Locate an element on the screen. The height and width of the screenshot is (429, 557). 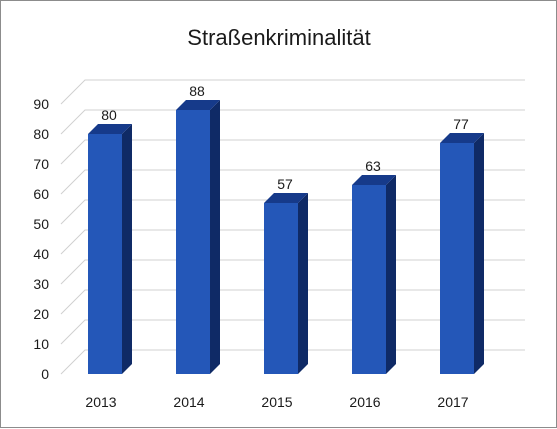
y-tick-label: 40 is located at coordinates (41, 254).